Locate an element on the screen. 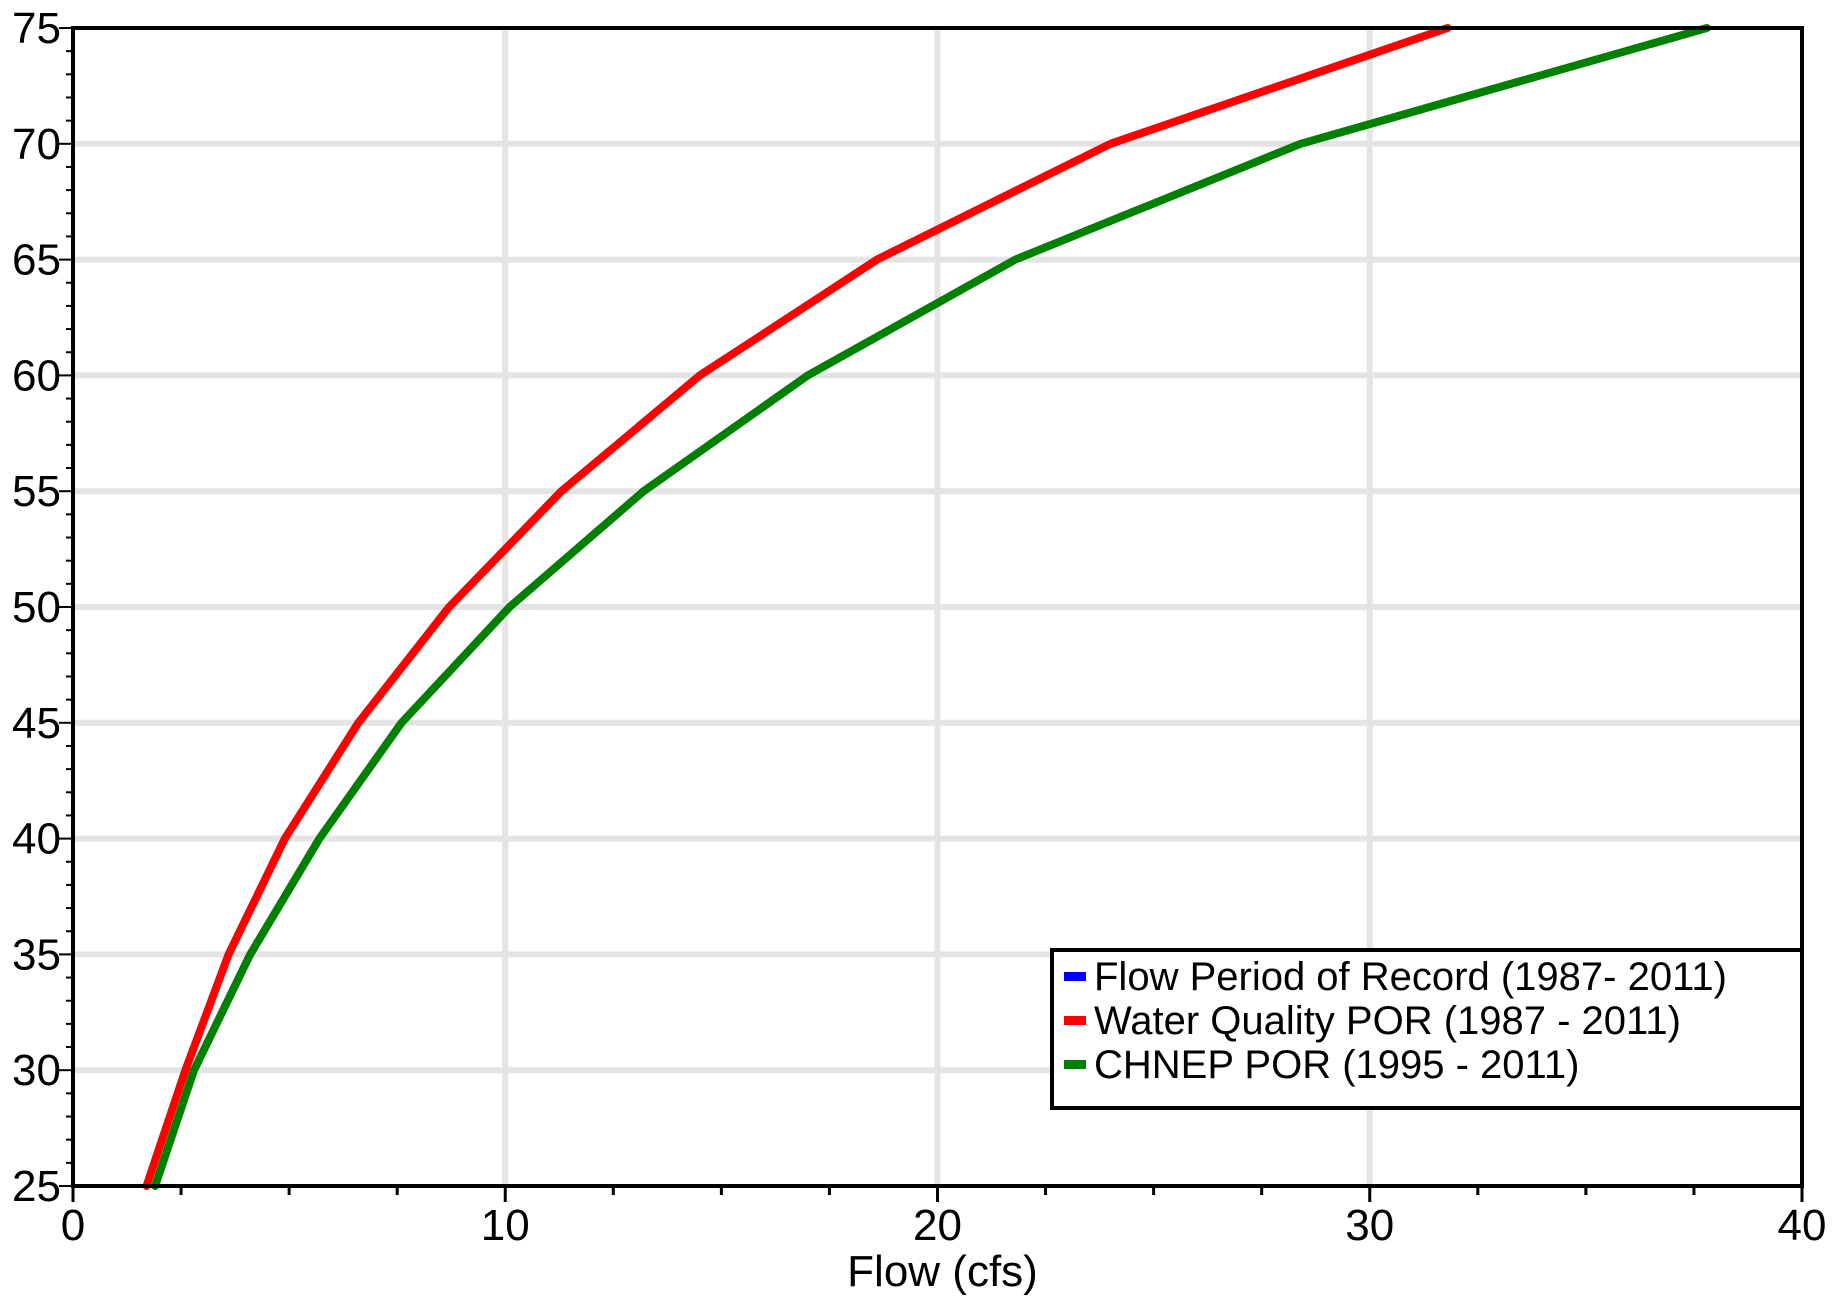  x-tick-label: 10 is located at coordinates (505, 1225).